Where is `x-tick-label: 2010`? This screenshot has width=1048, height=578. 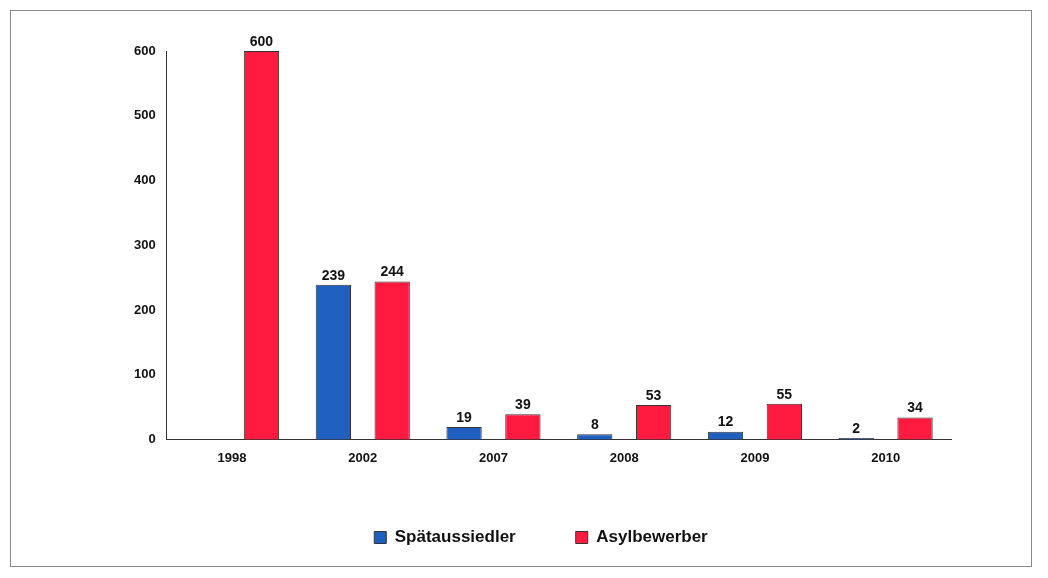 x-tick-label: 2010 is located at coordinates (886, 457).